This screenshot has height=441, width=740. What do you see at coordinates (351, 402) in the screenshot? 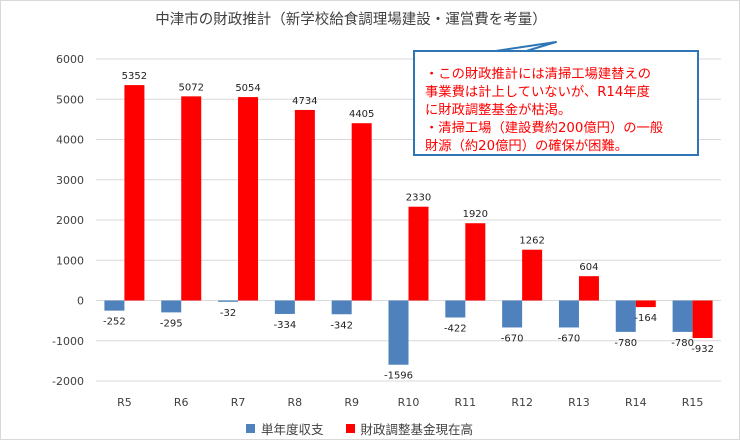
I see `x-tick-label: R9` at bounding box center [351, 402].